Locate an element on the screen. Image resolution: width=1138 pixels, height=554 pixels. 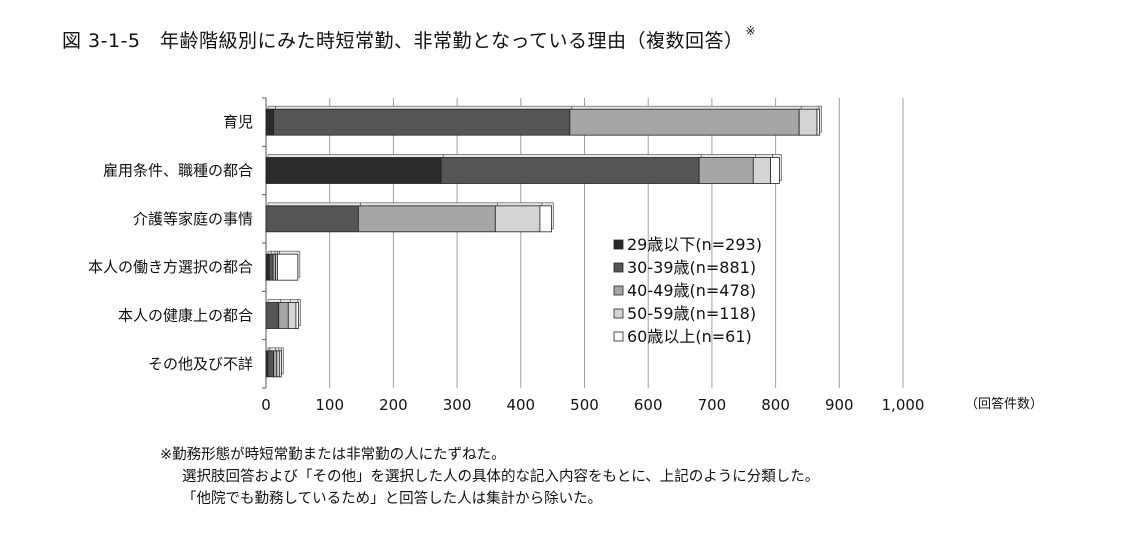
legend-label: 40-49歳(n=478) is located at coordinates (691, 290).